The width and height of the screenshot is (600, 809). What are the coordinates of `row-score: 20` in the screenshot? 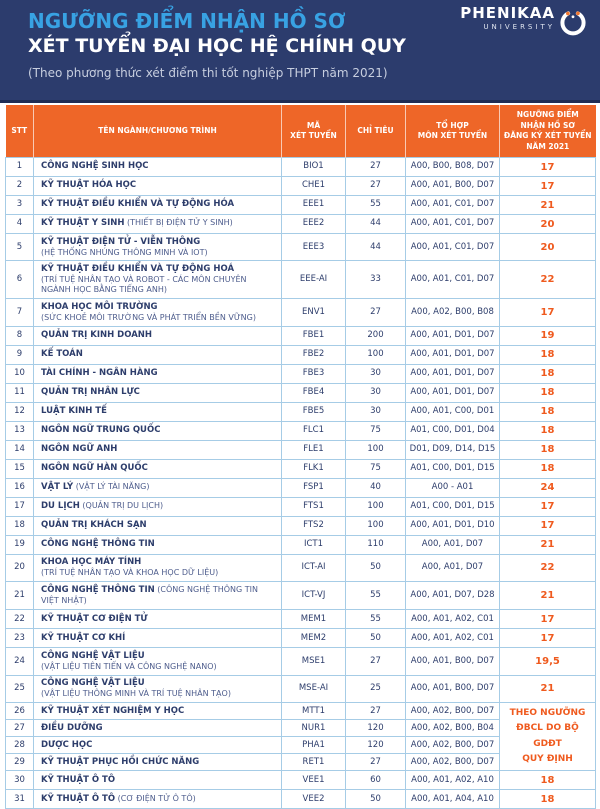 It's located at (547, 247).